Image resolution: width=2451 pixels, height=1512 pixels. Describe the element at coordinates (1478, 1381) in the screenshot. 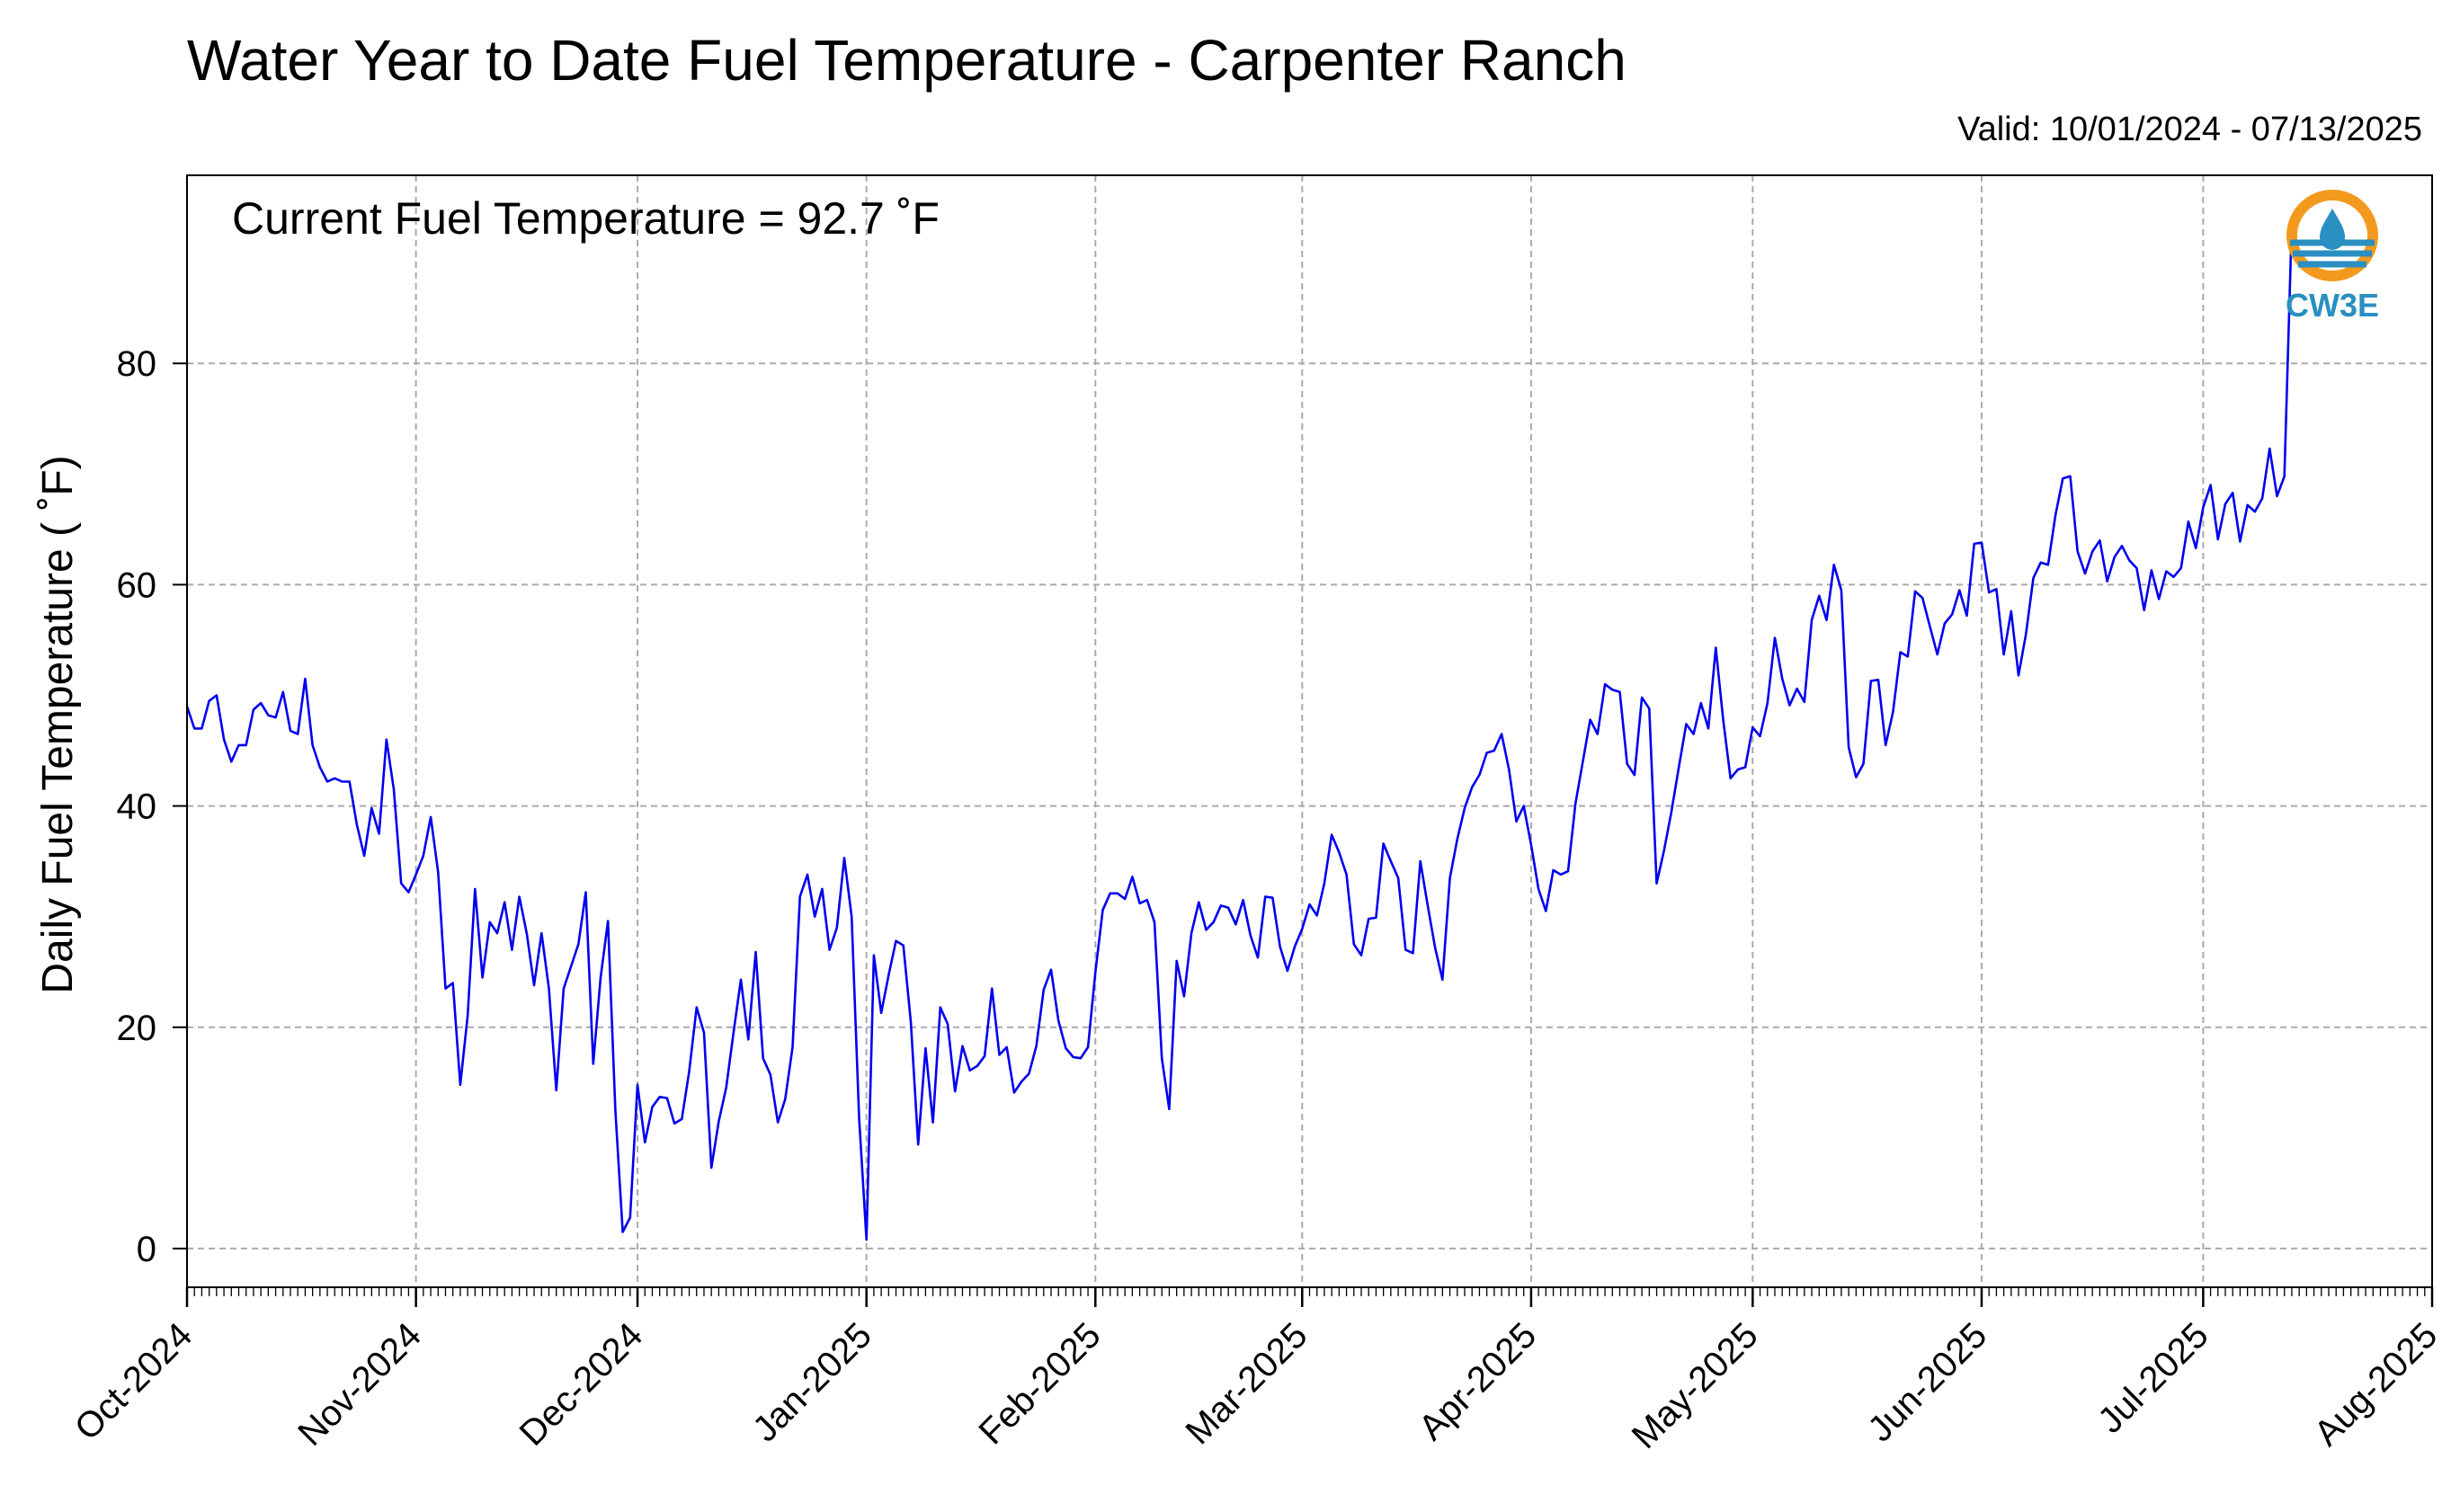

I see `x-tick-label: Apr-2025` at that location.